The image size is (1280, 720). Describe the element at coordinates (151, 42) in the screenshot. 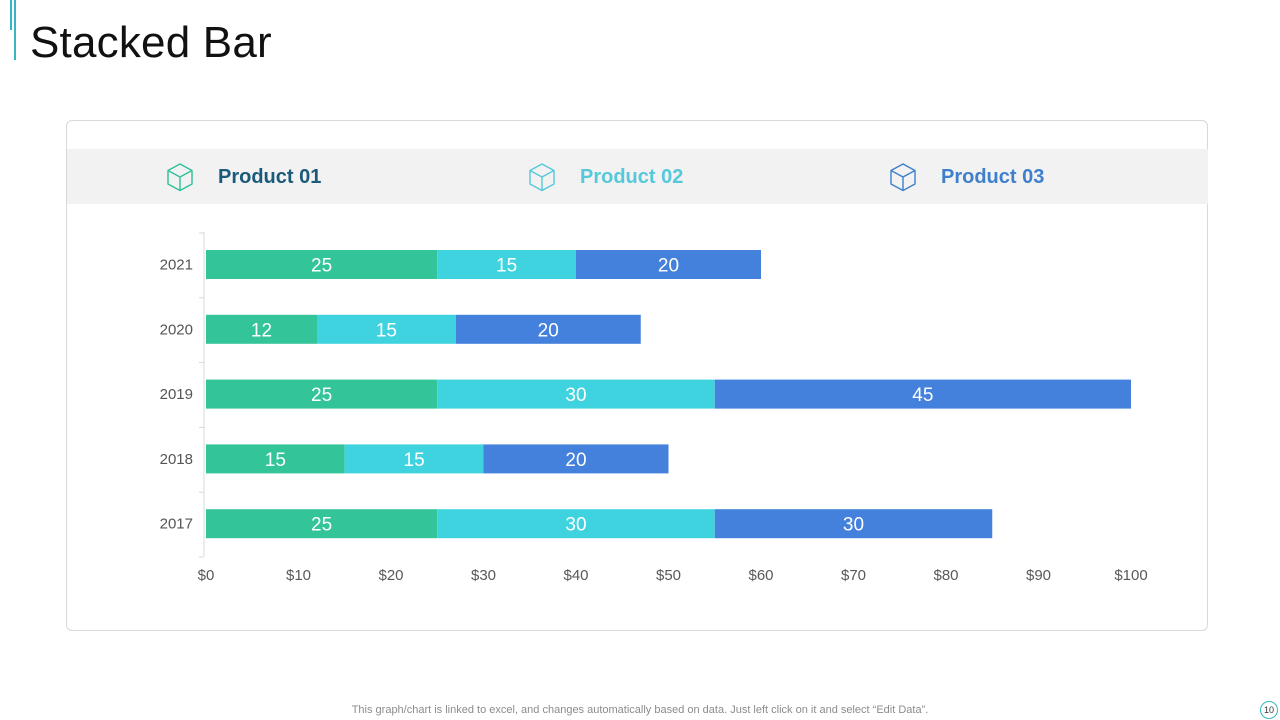

I see `slide-title: Stacked Bar` at that location.